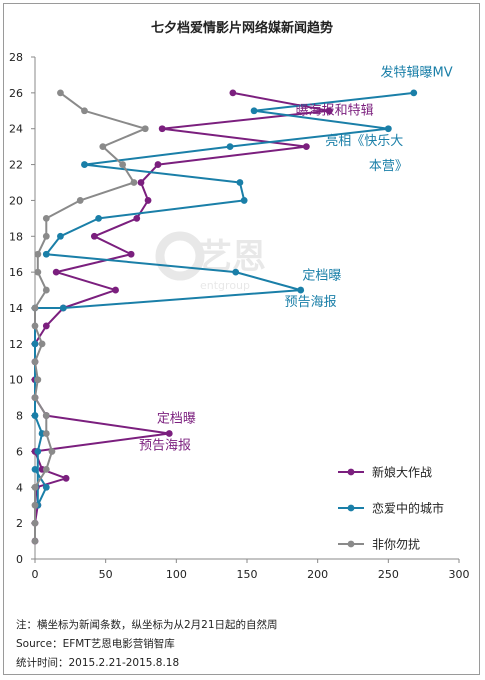 The height and width of the screenshot is (680, 485). What do you see at coordinates (242, 28) in the screenshot?
I see `chart-title: 七夕档爱情影片网络媒新闻趋势` at bounding box center [242, 28].